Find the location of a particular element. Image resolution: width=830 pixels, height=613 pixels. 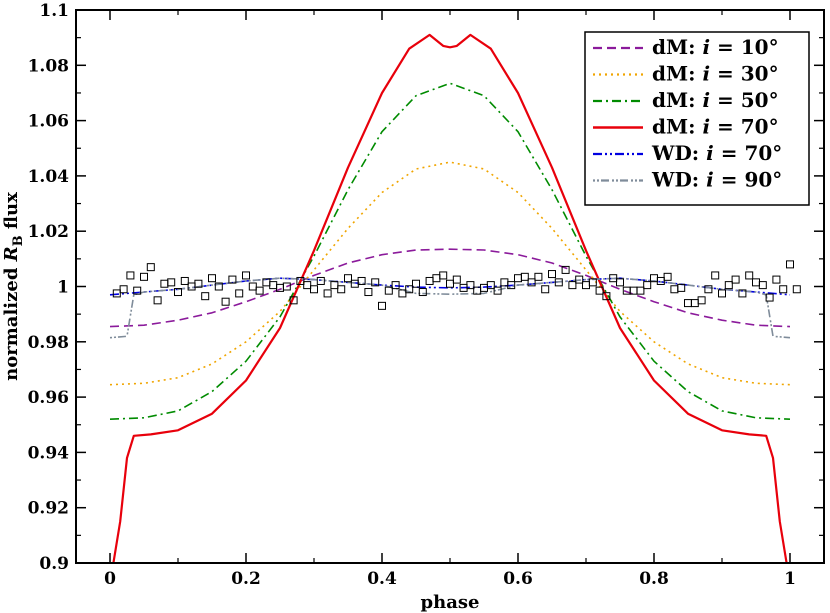

legend-entry: dM: i = 10° is located at coordinates (715, 47).